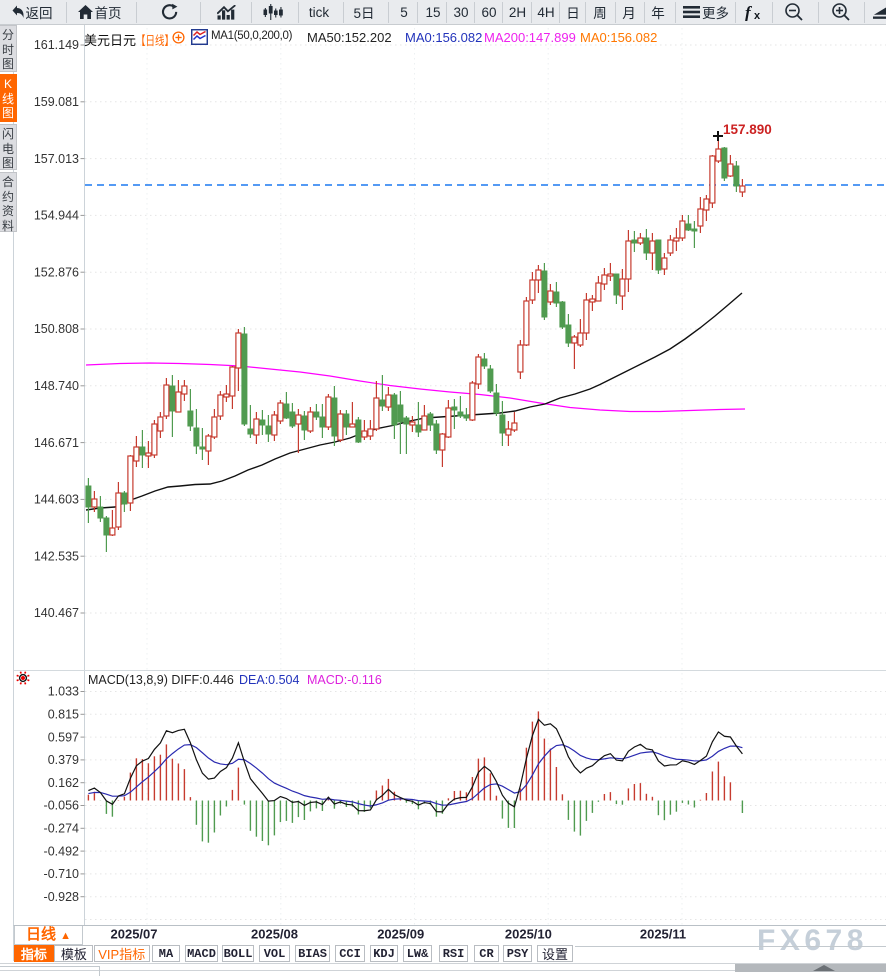 The width and height of the screenshot is (886, 976). What do you see at coordinates (61, 851) in the screenshot?
I see `svg-text: -0.492` at bounding box center [61, 851].